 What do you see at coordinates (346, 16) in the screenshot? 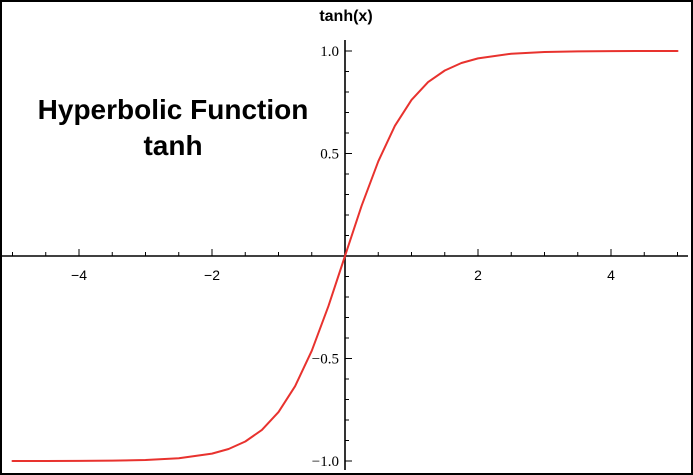
I see `y-axis-label: tanh(x)` at bounding box center [346, 16].